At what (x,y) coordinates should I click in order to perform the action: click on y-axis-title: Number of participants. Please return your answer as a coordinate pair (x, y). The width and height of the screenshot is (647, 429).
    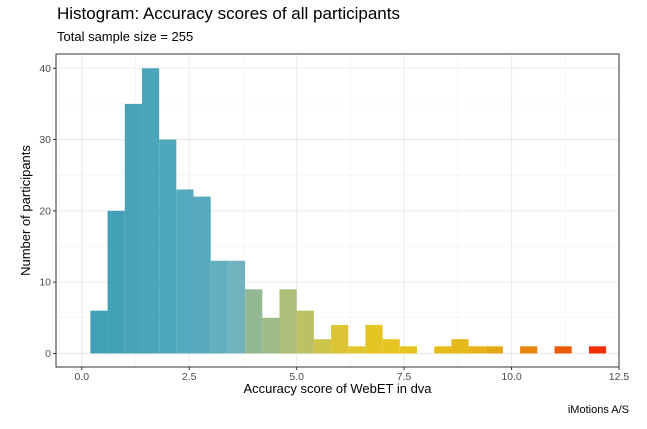
    Looking at the image, I should click on (25, 210).